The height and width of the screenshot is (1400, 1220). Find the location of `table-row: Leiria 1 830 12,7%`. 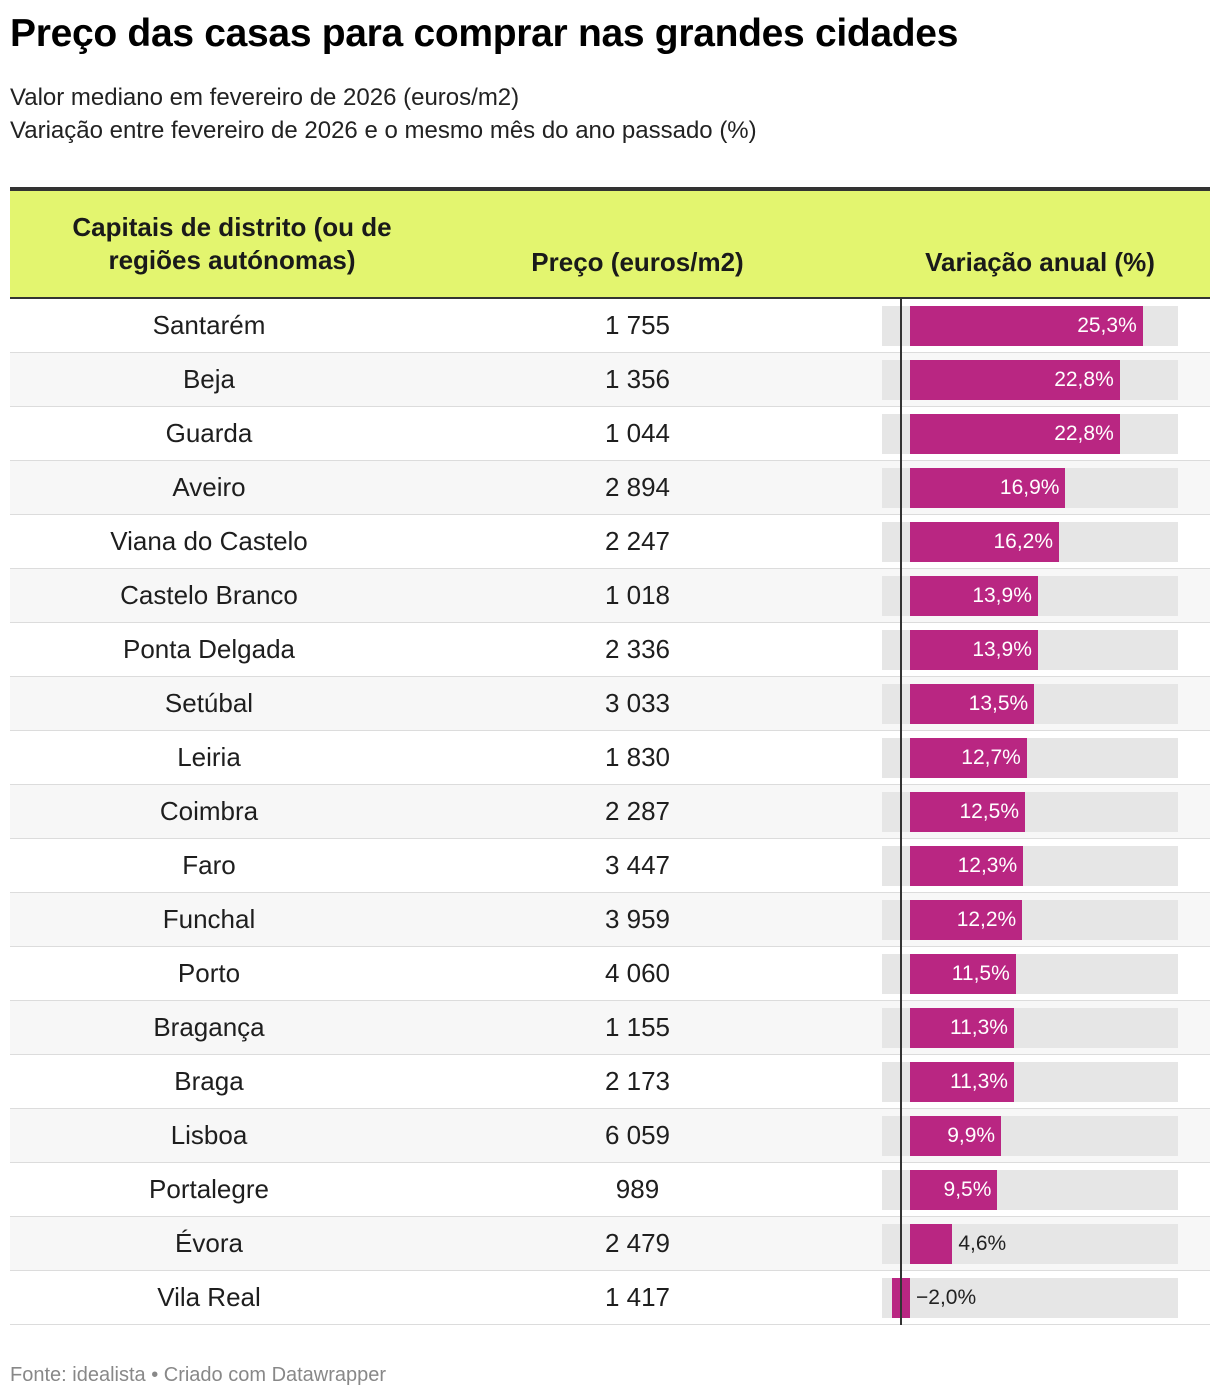

table-row: Leiria 1 830 12,7% is located at coordinates (610, 758).